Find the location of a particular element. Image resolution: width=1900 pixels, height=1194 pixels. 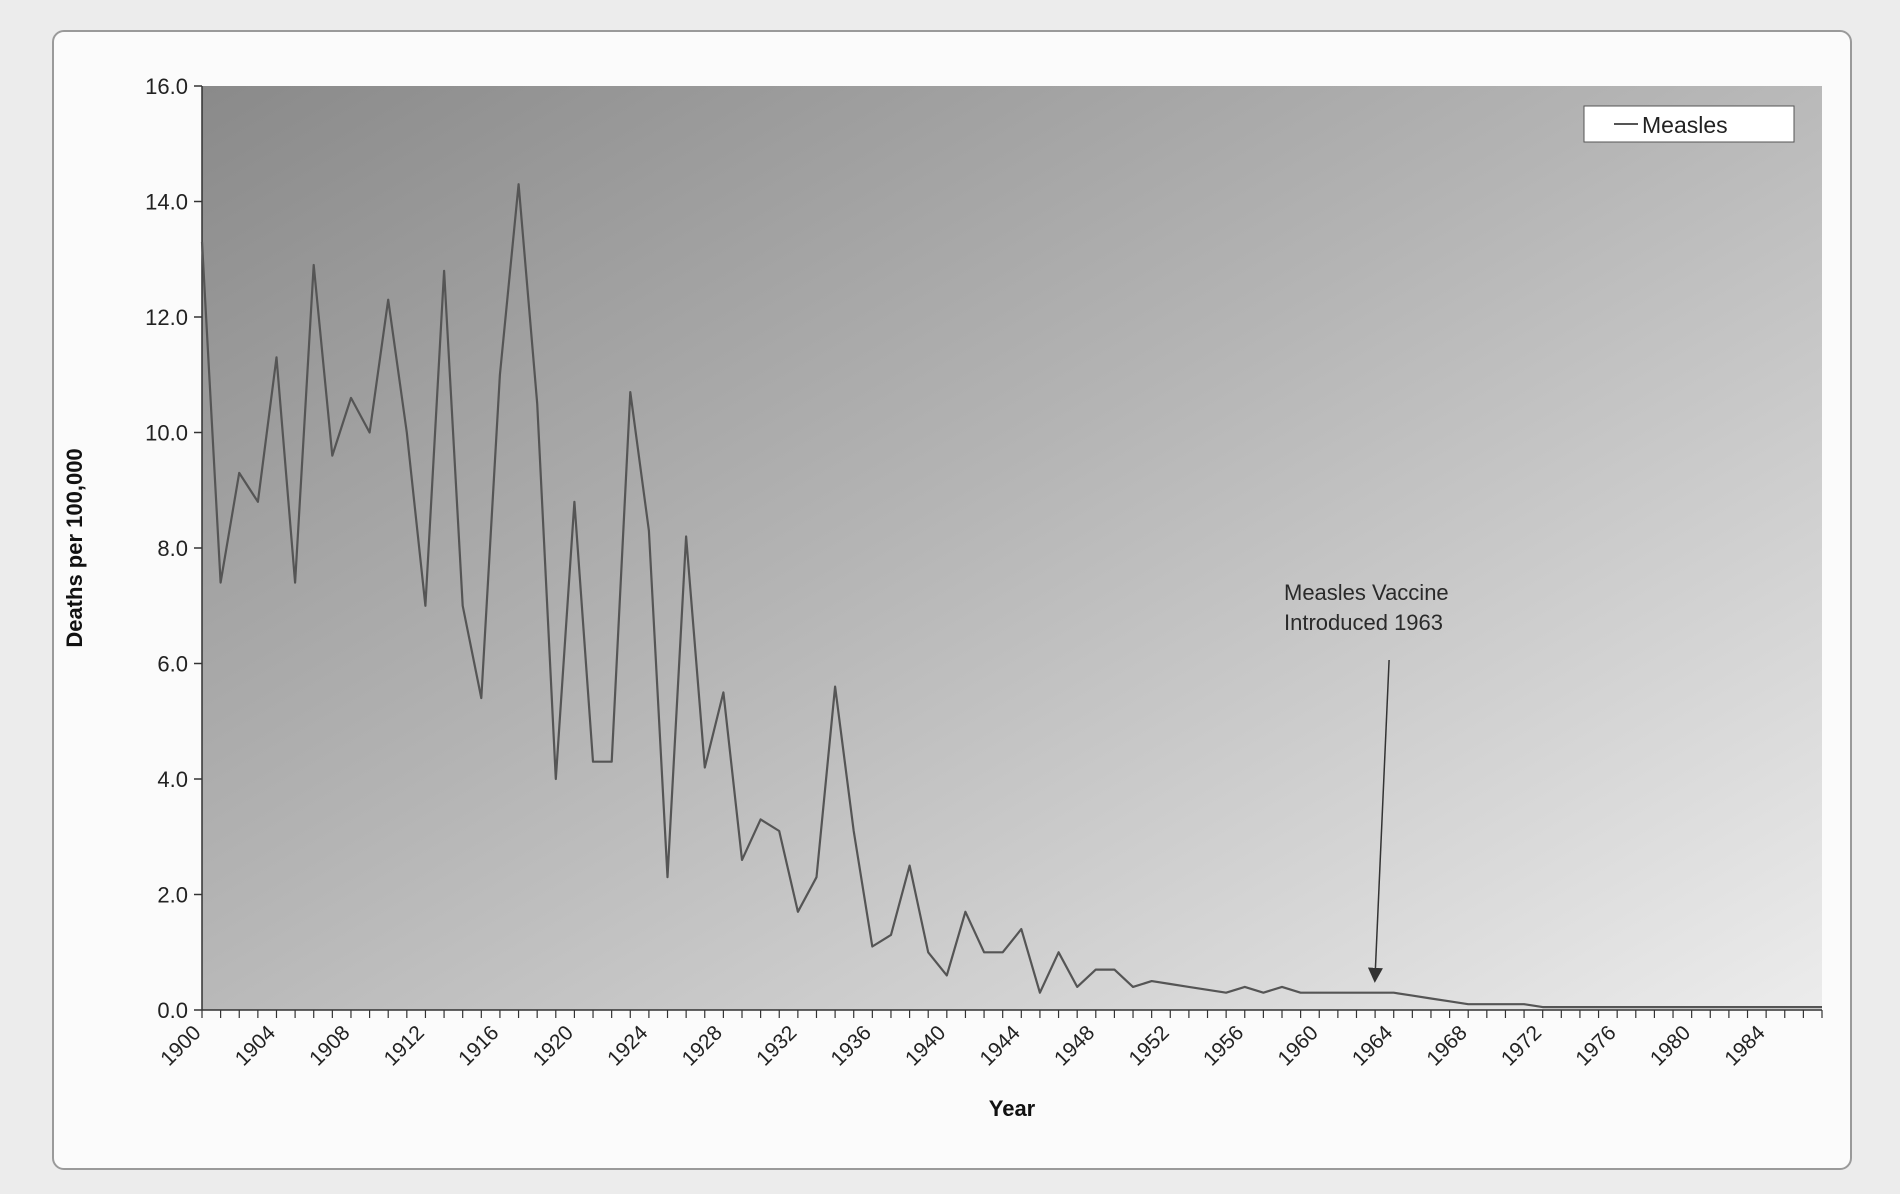

x-tick-label: 1980 is located at coordinates (1670, 1045).